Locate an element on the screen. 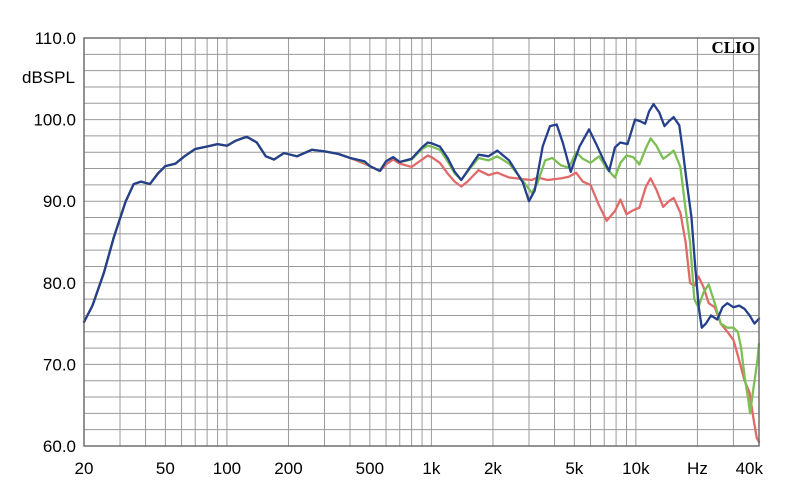 Image resolution: width=800 pixels, height=504 pixels. brand-label: CLIO is located at coordinates (733, 47).